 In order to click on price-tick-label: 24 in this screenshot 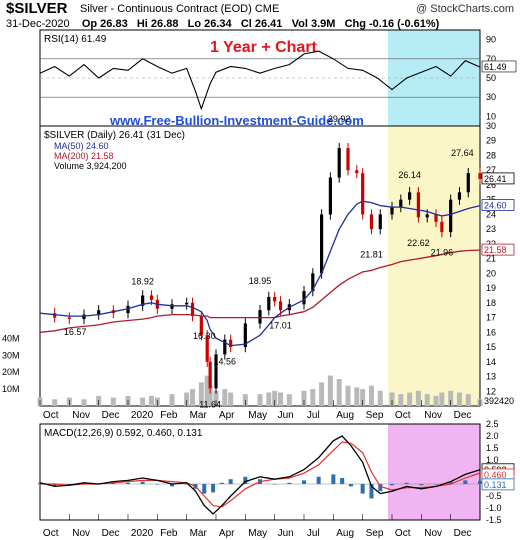, I will do `click(491, 214)`.